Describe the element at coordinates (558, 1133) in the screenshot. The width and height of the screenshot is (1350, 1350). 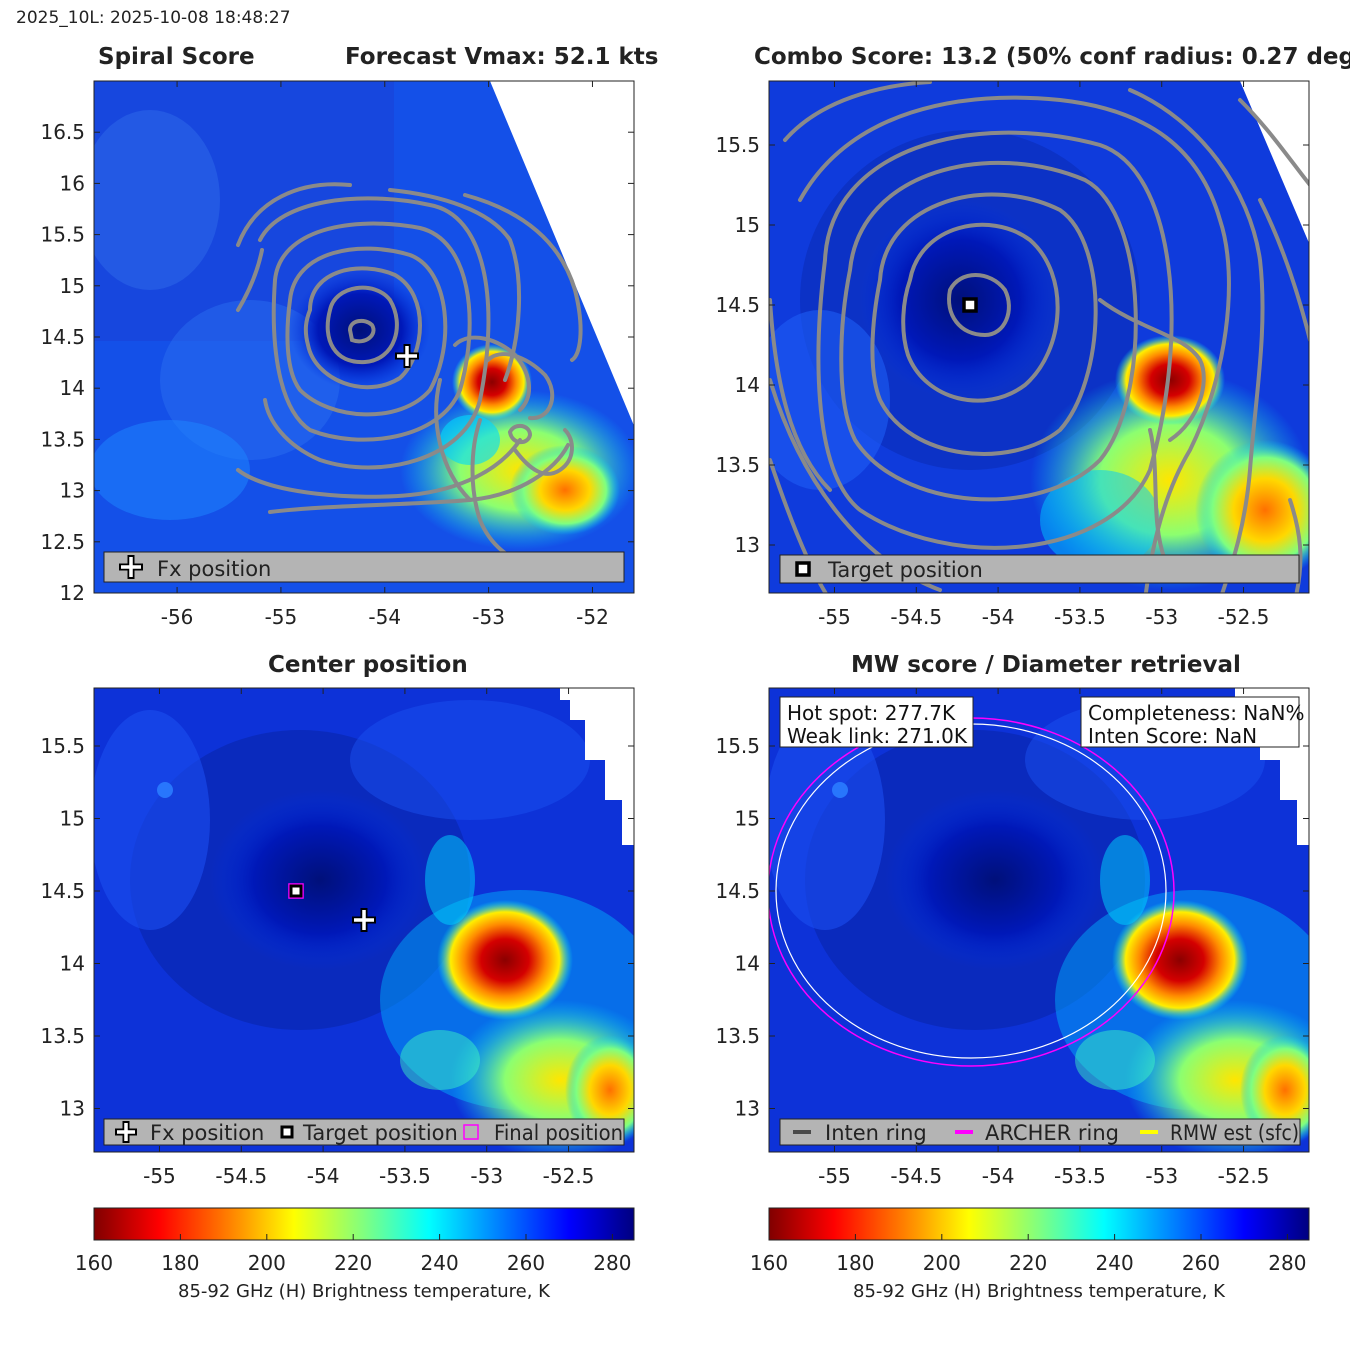
I see `center-legend-final-label: Final position` at that location.